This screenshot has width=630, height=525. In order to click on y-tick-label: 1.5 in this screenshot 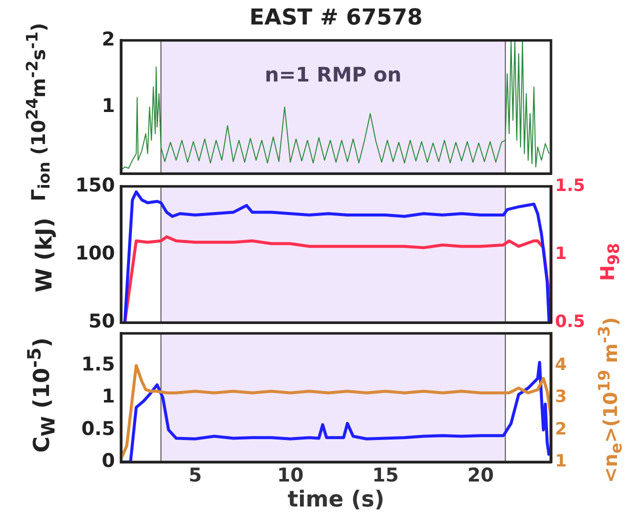, I will do `click(98, 364)`.